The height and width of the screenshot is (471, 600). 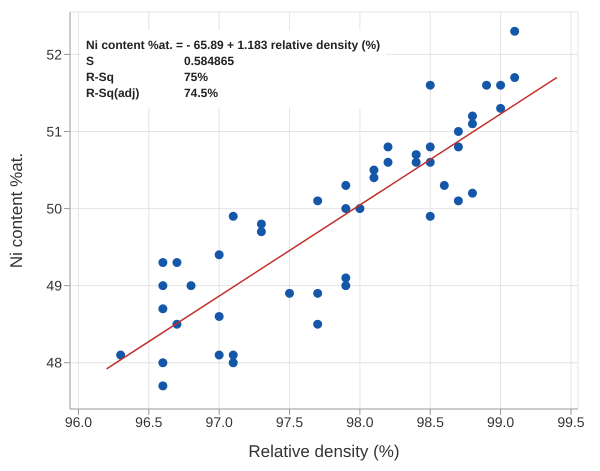 What do you see at coordinates (54, 362) in the screenshot?
I see `y-tick-label: 48` at bounding box center [54, 362].